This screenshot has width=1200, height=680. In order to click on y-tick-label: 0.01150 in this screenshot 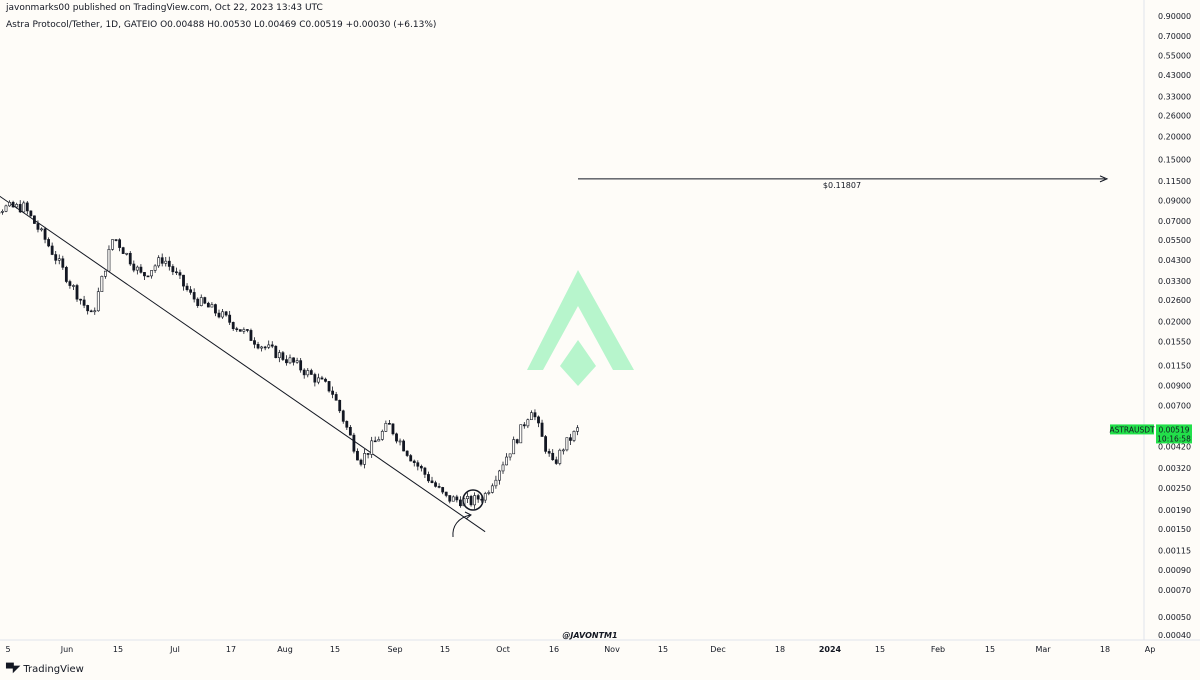, I will do `click(1174, 366)`.